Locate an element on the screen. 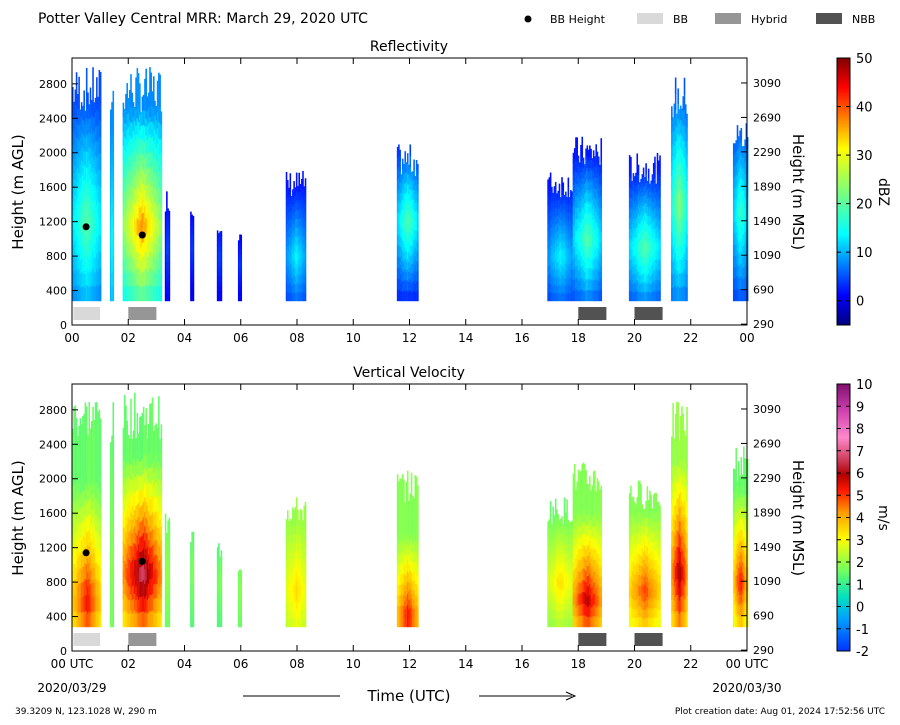 This screenshot has width=900, height=725. echo-column is located at coordinates (192, 256).